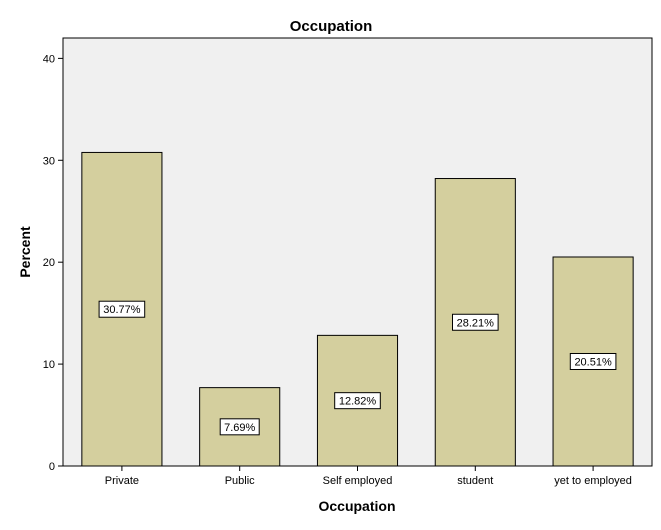 The height and width of the screenshot is (530, 661). I want to click on data-label: 12.82%, so click(358, 402).